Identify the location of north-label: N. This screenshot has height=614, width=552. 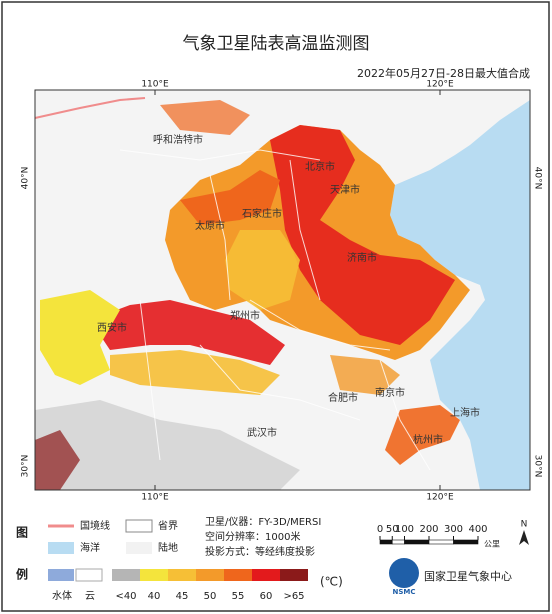
(524, 525).